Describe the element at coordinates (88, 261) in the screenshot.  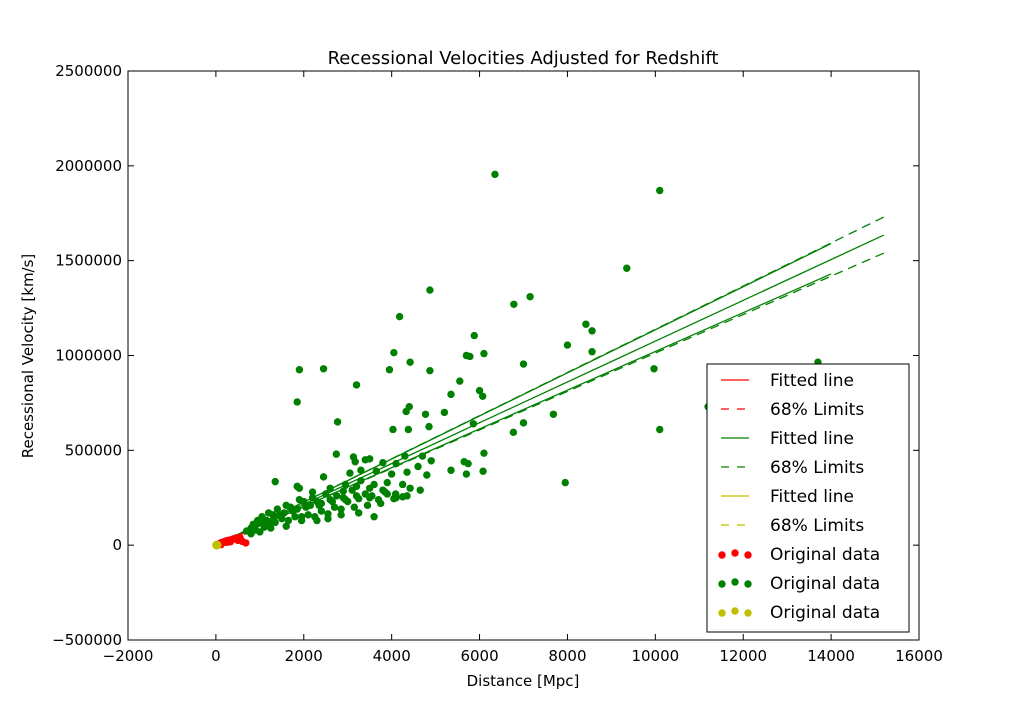
I see `y-tick-label: 1500000` at that location.